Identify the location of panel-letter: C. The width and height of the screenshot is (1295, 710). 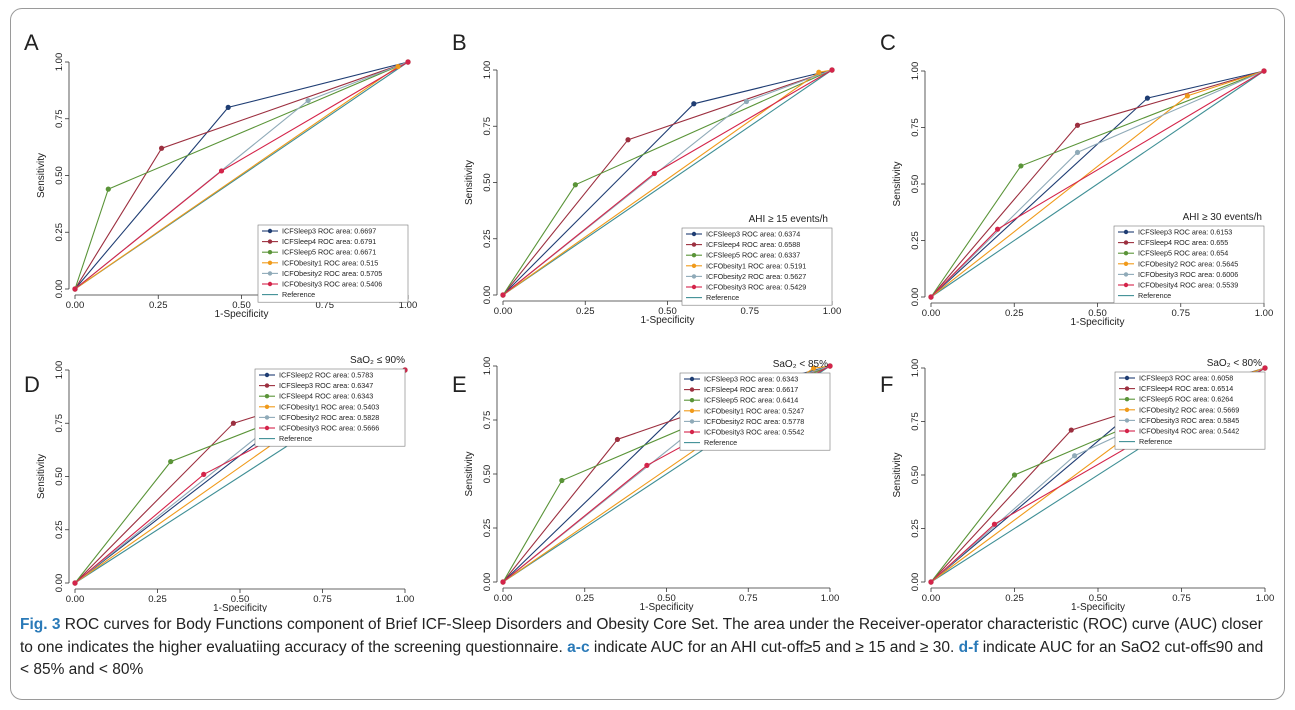
(888, 42).